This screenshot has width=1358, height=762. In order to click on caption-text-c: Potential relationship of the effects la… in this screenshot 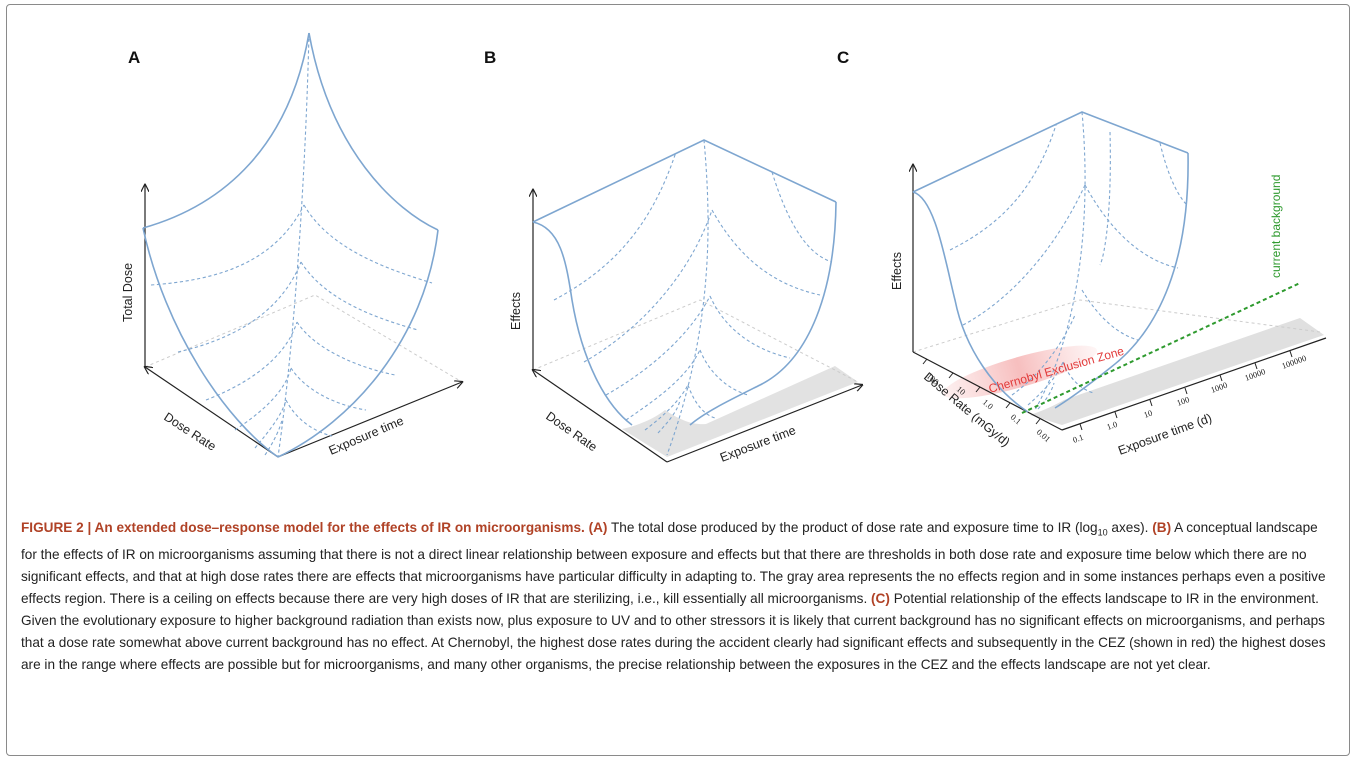, I will do `click(673, 631)`.